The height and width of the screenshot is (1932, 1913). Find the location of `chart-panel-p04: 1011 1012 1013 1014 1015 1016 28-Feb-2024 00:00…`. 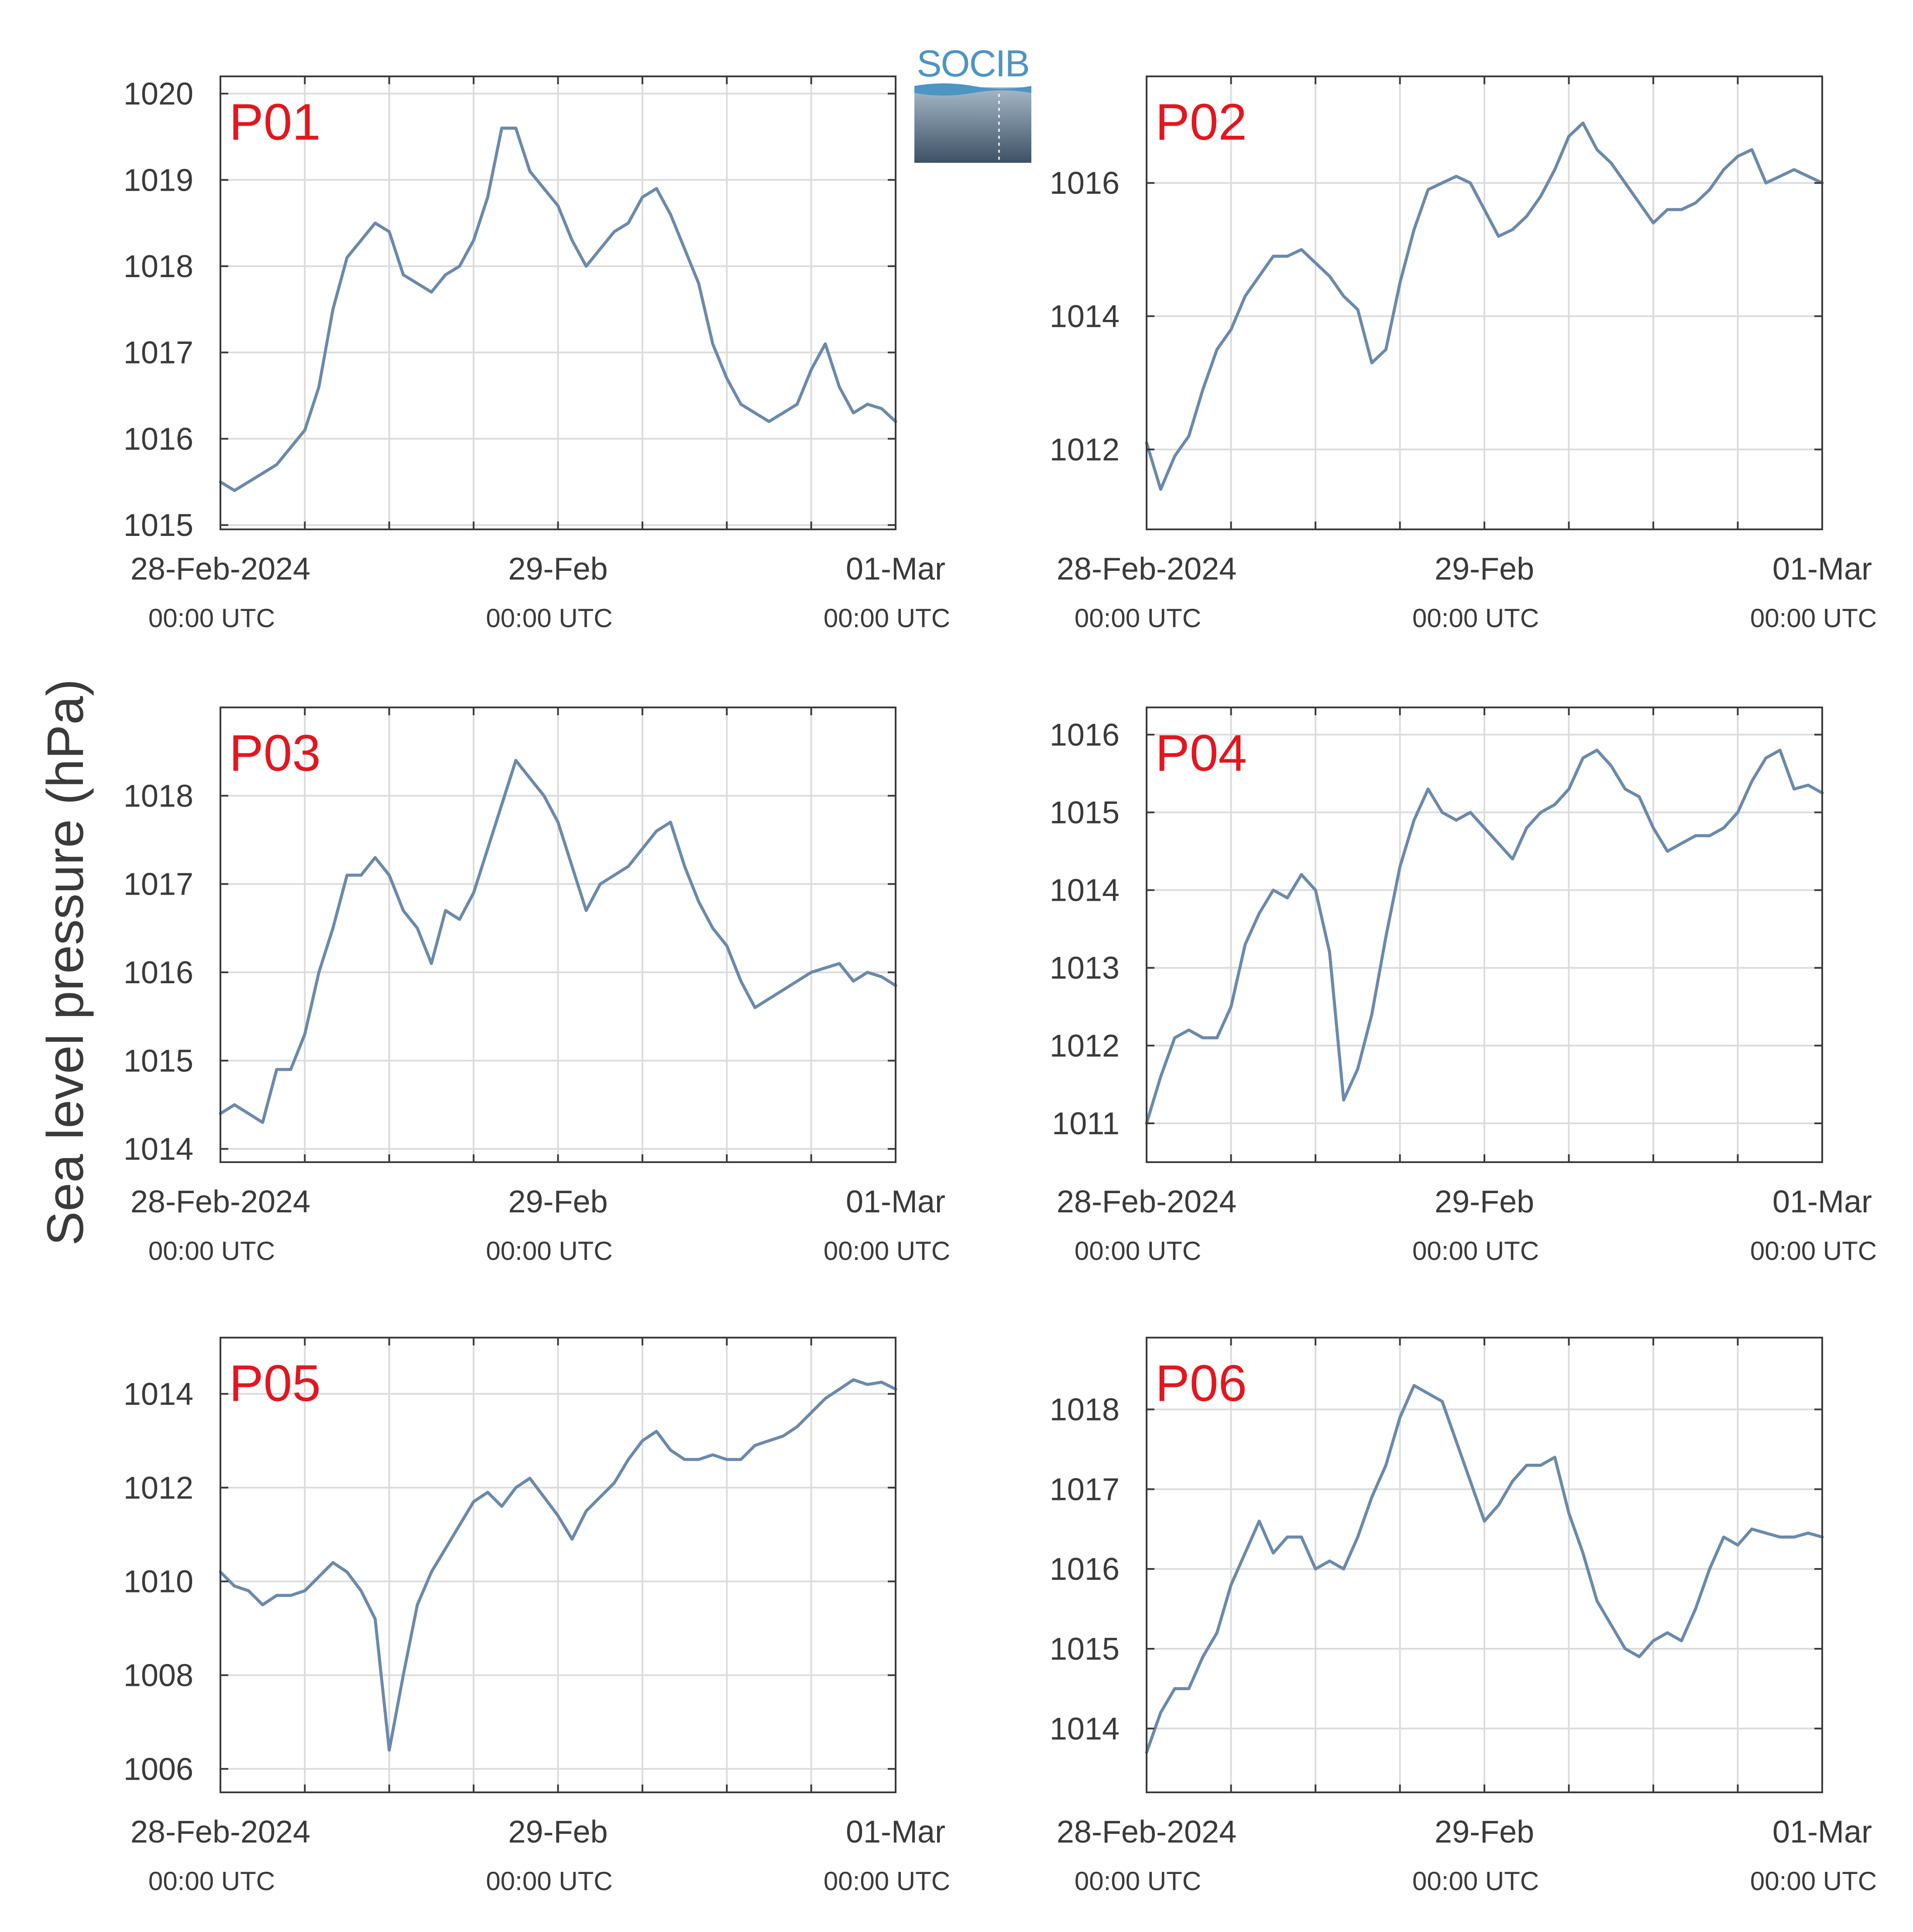

chart-panel-p04: 1011 1012 1013 1014 1015 1016 28-Feb-2024 00:00… is located at coordinates (1463, 986).